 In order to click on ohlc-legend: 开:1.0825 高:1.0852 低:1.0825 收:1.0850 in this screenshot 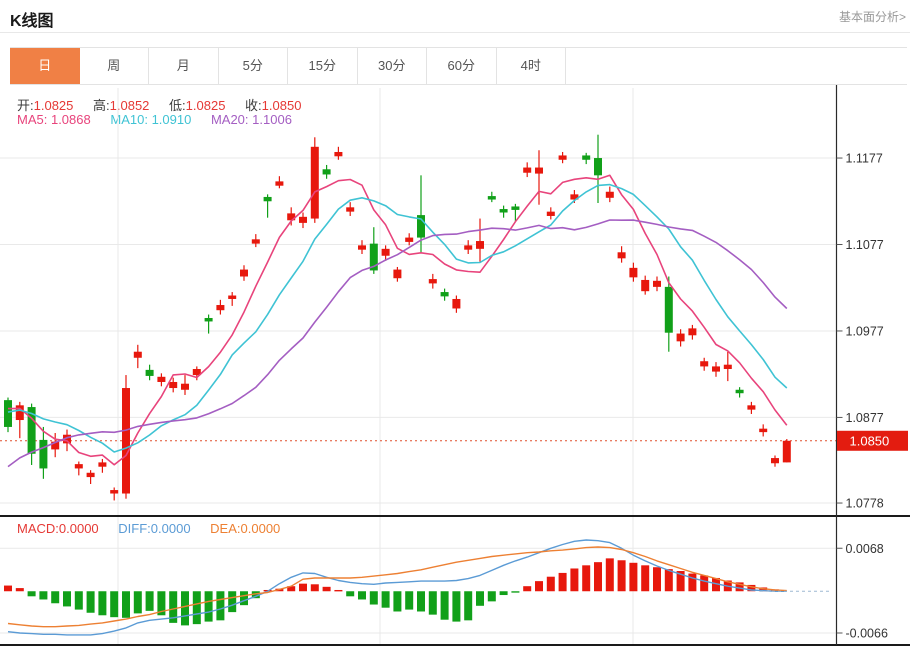, I will do `click(167, 104)`.